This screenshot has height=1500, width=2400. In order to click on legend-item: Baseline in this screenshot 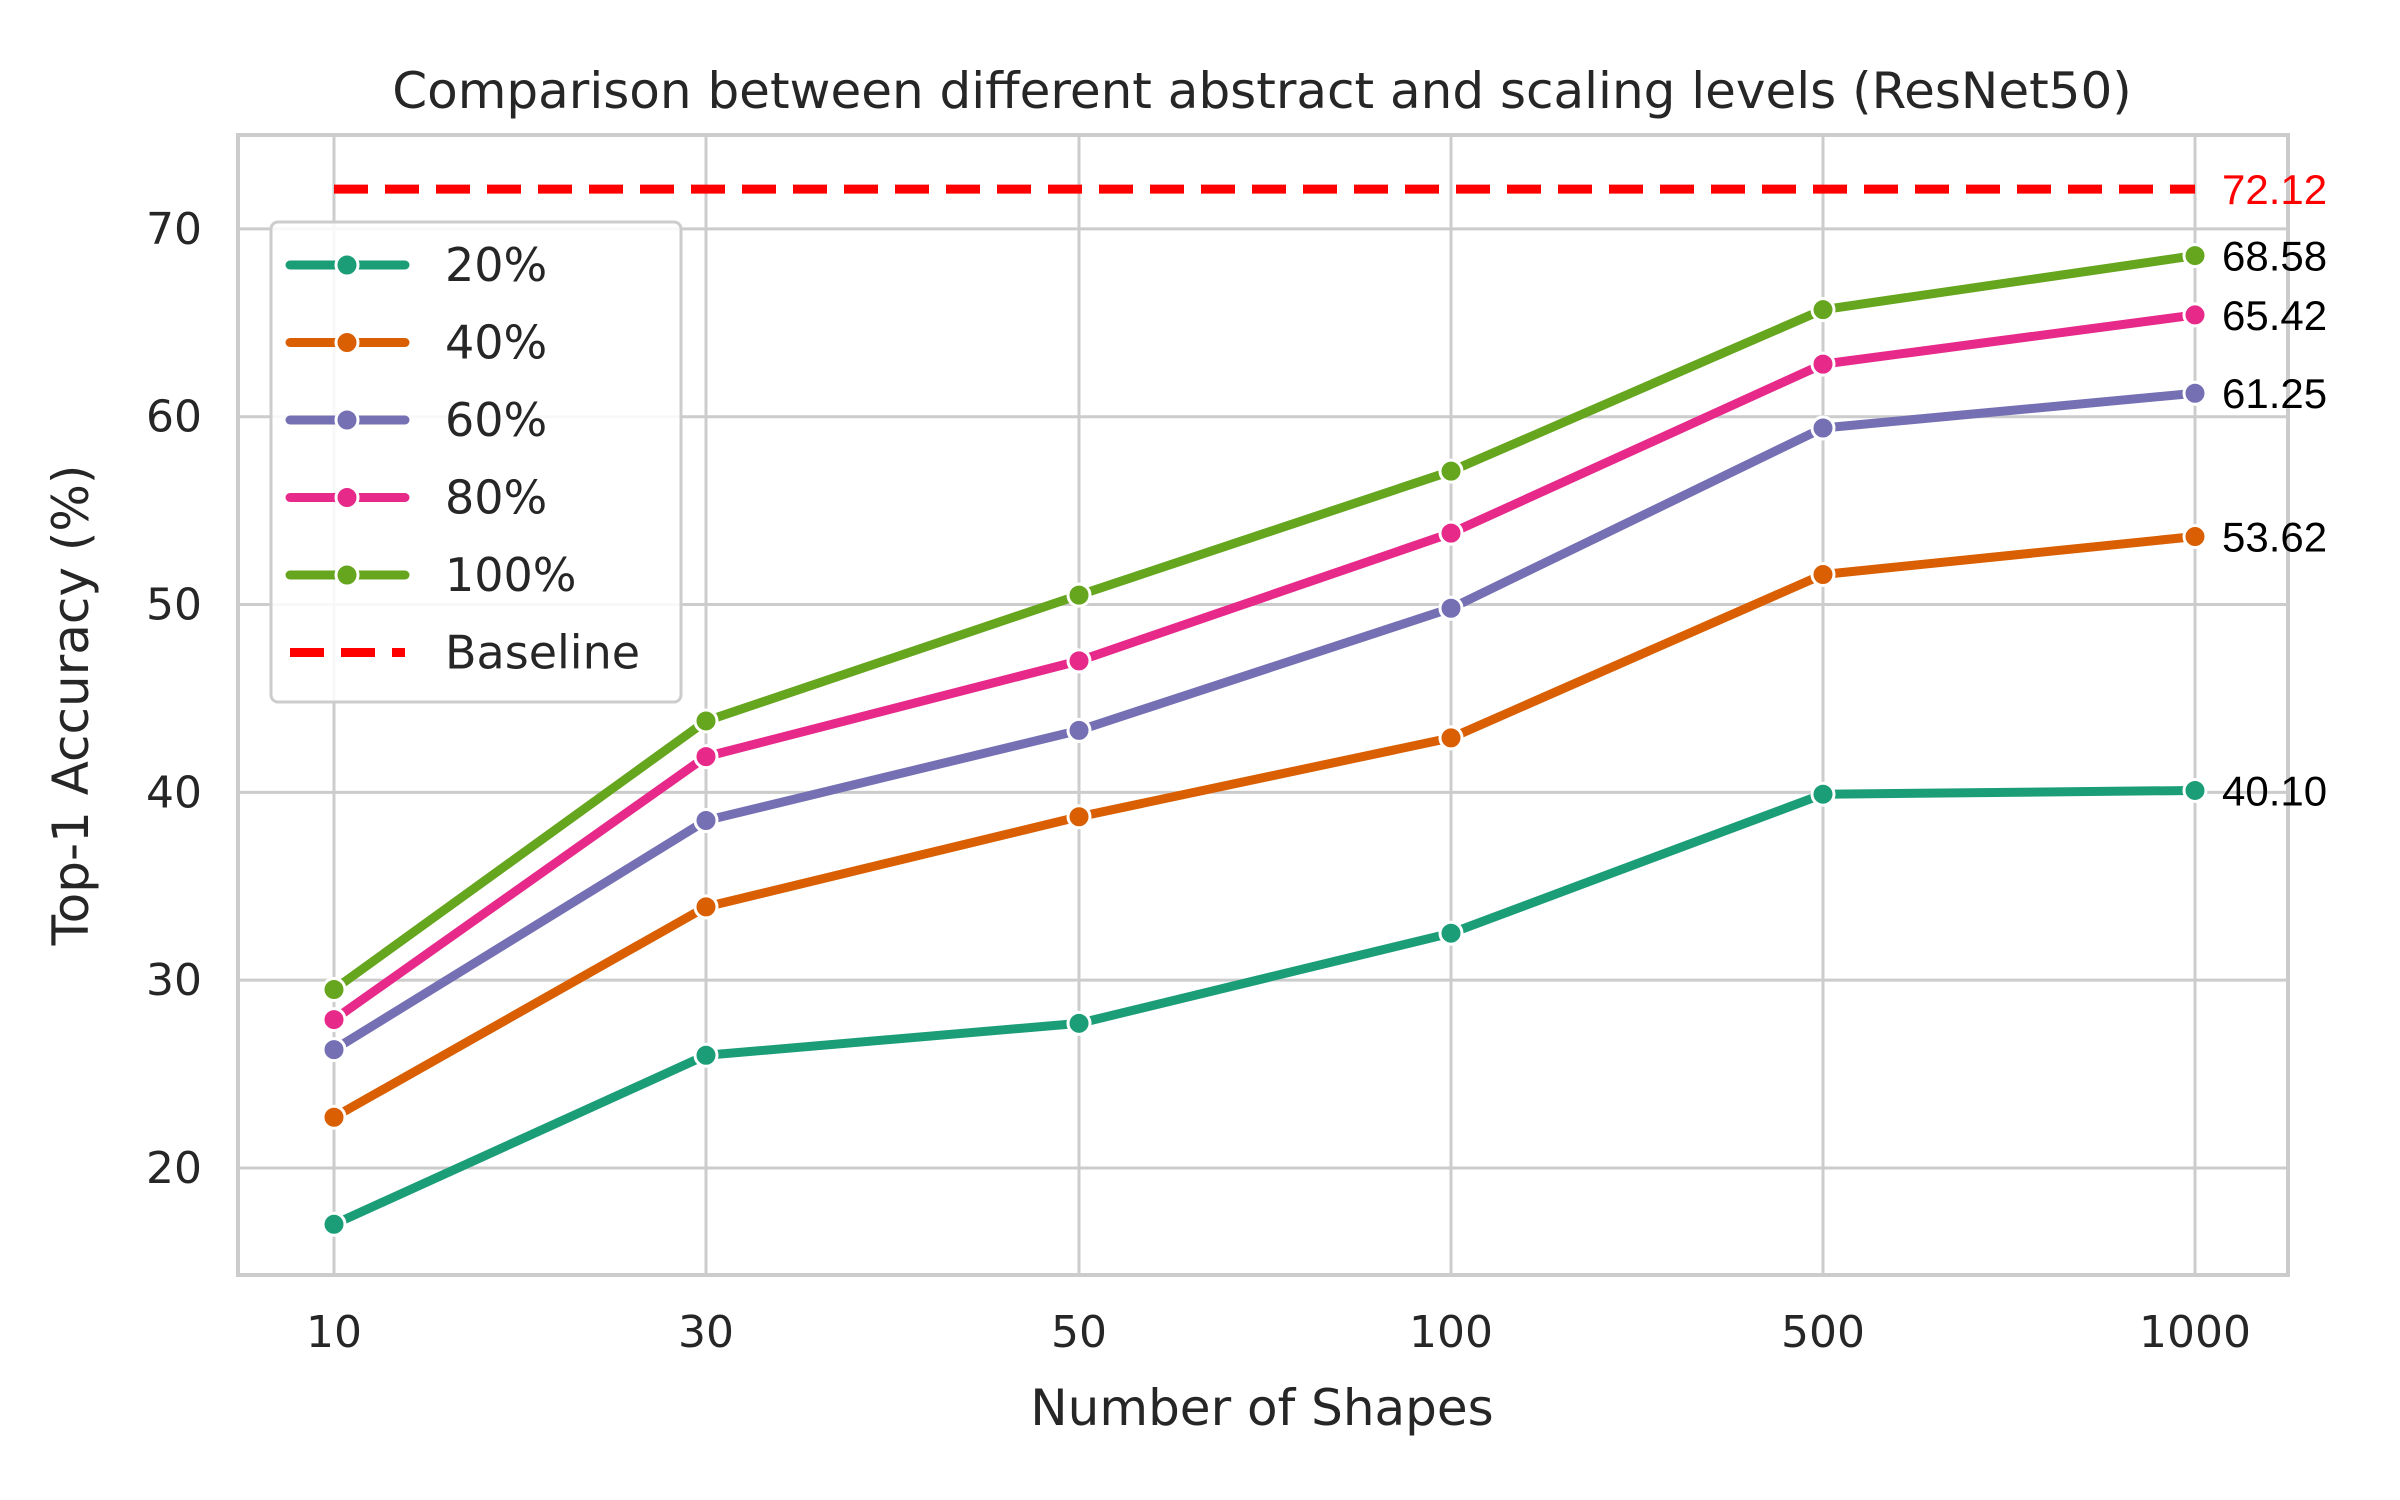, I will do `click(465, 653)`.